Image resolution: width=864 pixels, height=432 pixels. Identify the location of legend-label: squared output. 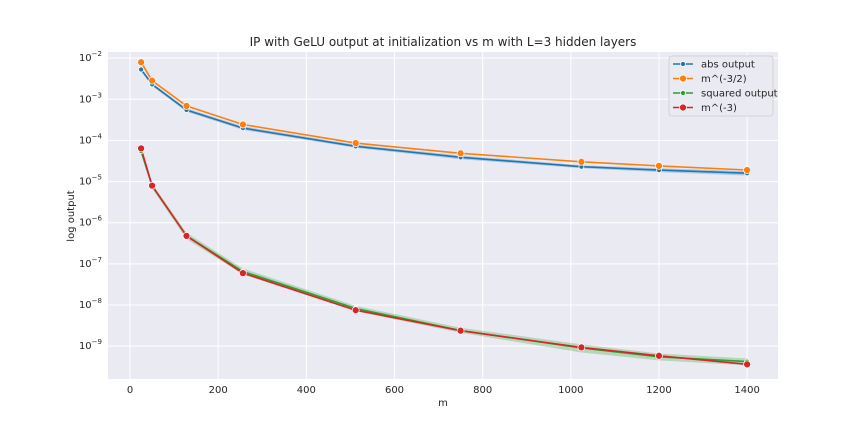
(739, 94).